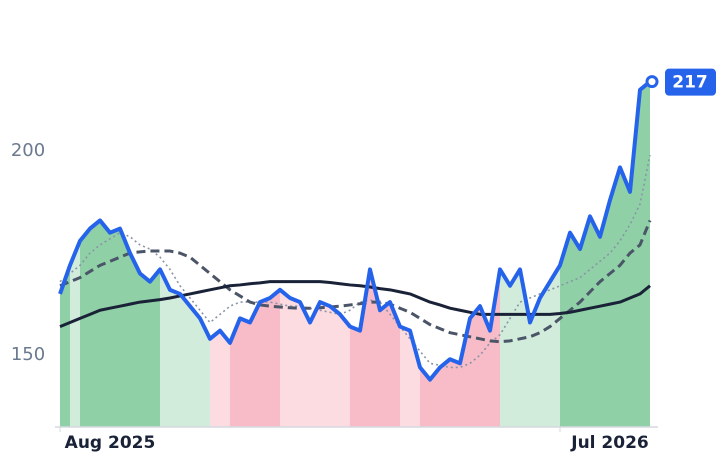  Describe the element at coordinates (28, 354) in the screenshot. I see `y-tick-label: 150` at that location.